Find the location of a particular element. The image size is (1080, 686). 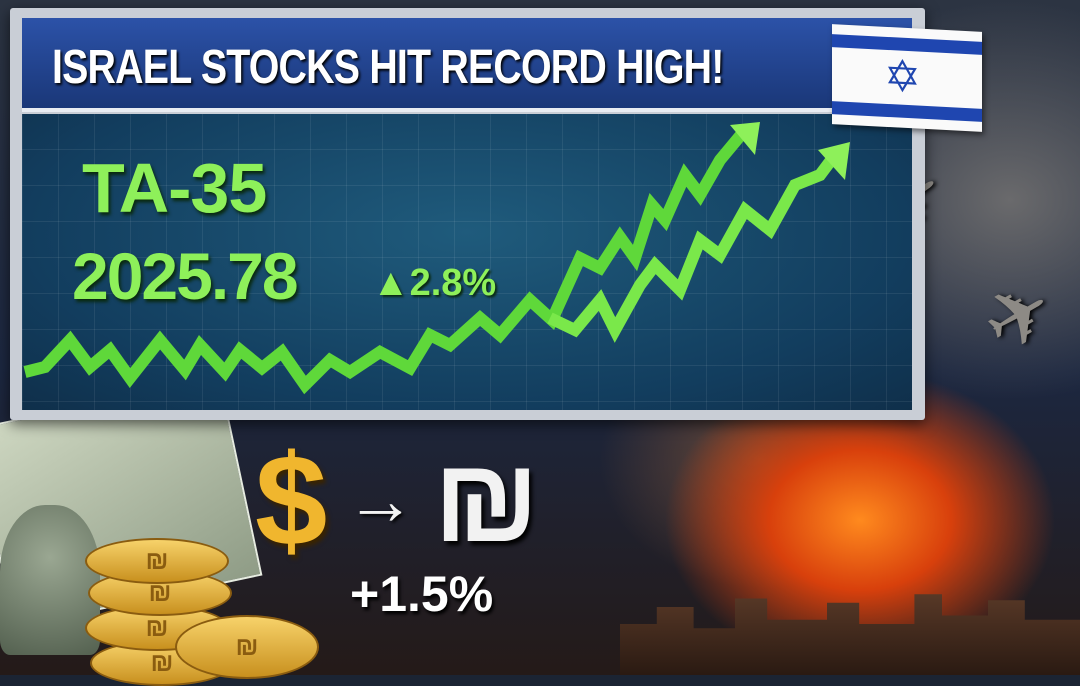

shekel-symbol: ₪ is located at coordinates (486, 500).